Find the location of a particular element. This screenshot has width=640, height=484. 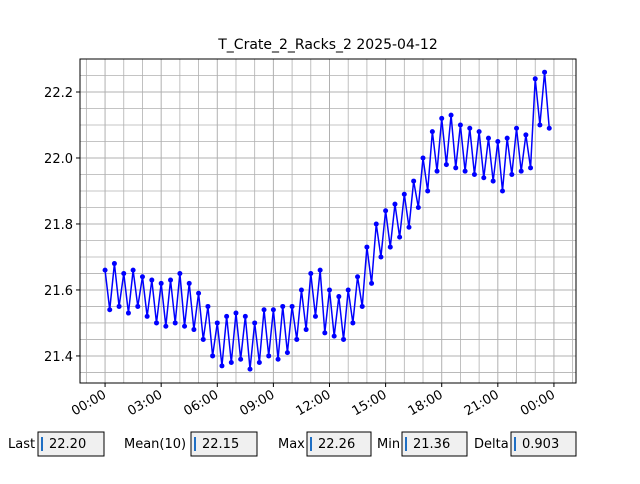

x-tick-label: 12:00 is located at coordinates (314, 403).